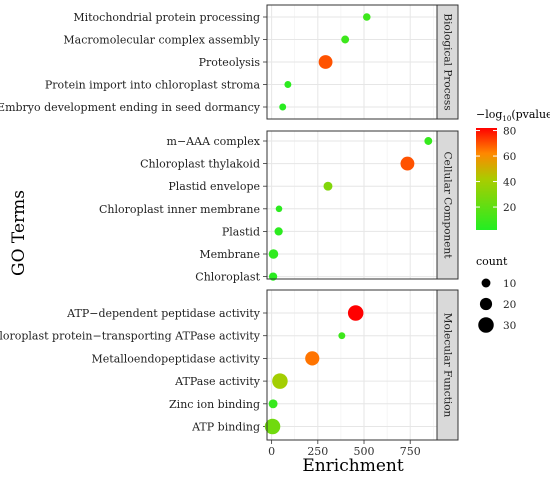 The width and height of the screenshot is (550, 478). I want to click on y-tick-label: Plastid, so click(241, 231).